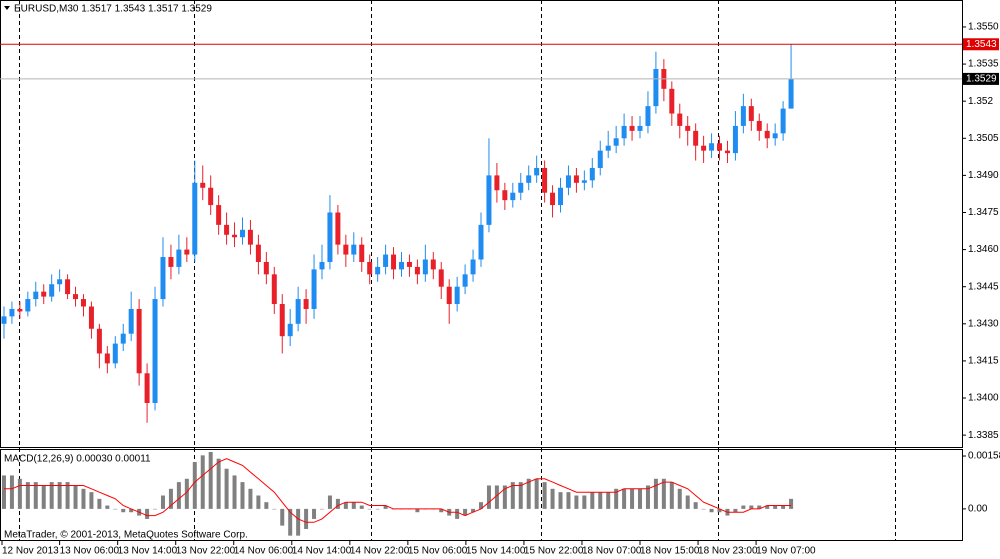  Describe the element at coordinates (496, 551) in the screenshot. I see `x-tick-label: 15 Nov 14:00` at that location.